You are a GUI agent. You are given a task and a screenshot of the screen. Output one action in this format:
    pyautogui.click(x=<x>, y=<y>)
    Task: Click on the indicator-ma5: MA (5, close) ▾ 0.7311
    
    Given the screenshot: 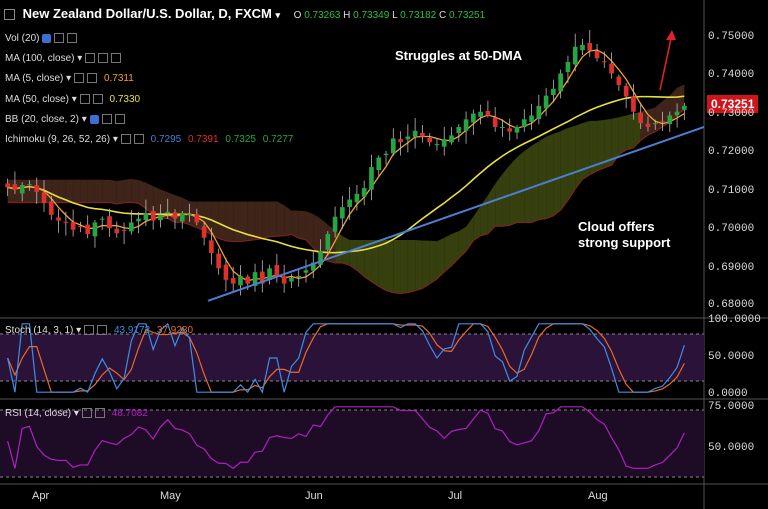 What is the action you would take?
    pyautogui.click(x=69, y=78)
    